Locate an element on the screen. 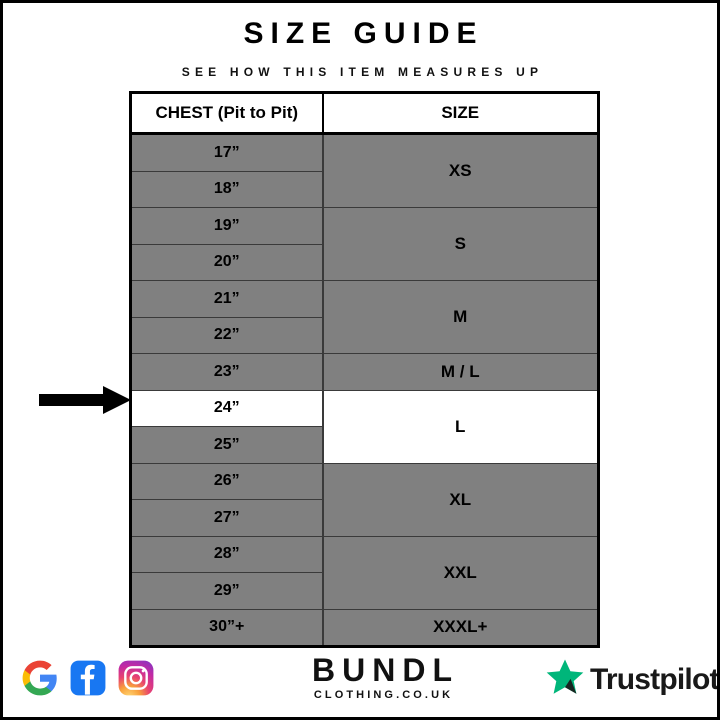  size-label-cell: XXL is located at coordinates (460, 572).